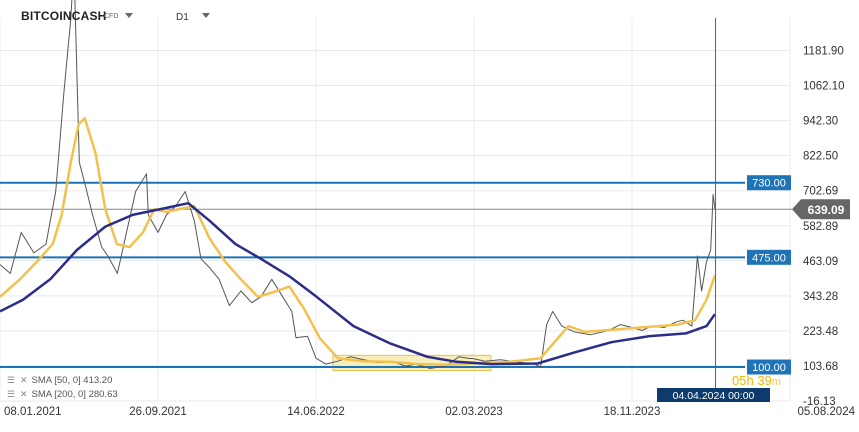  I want to click on current-price-label: 639.09, so click(826, 210).